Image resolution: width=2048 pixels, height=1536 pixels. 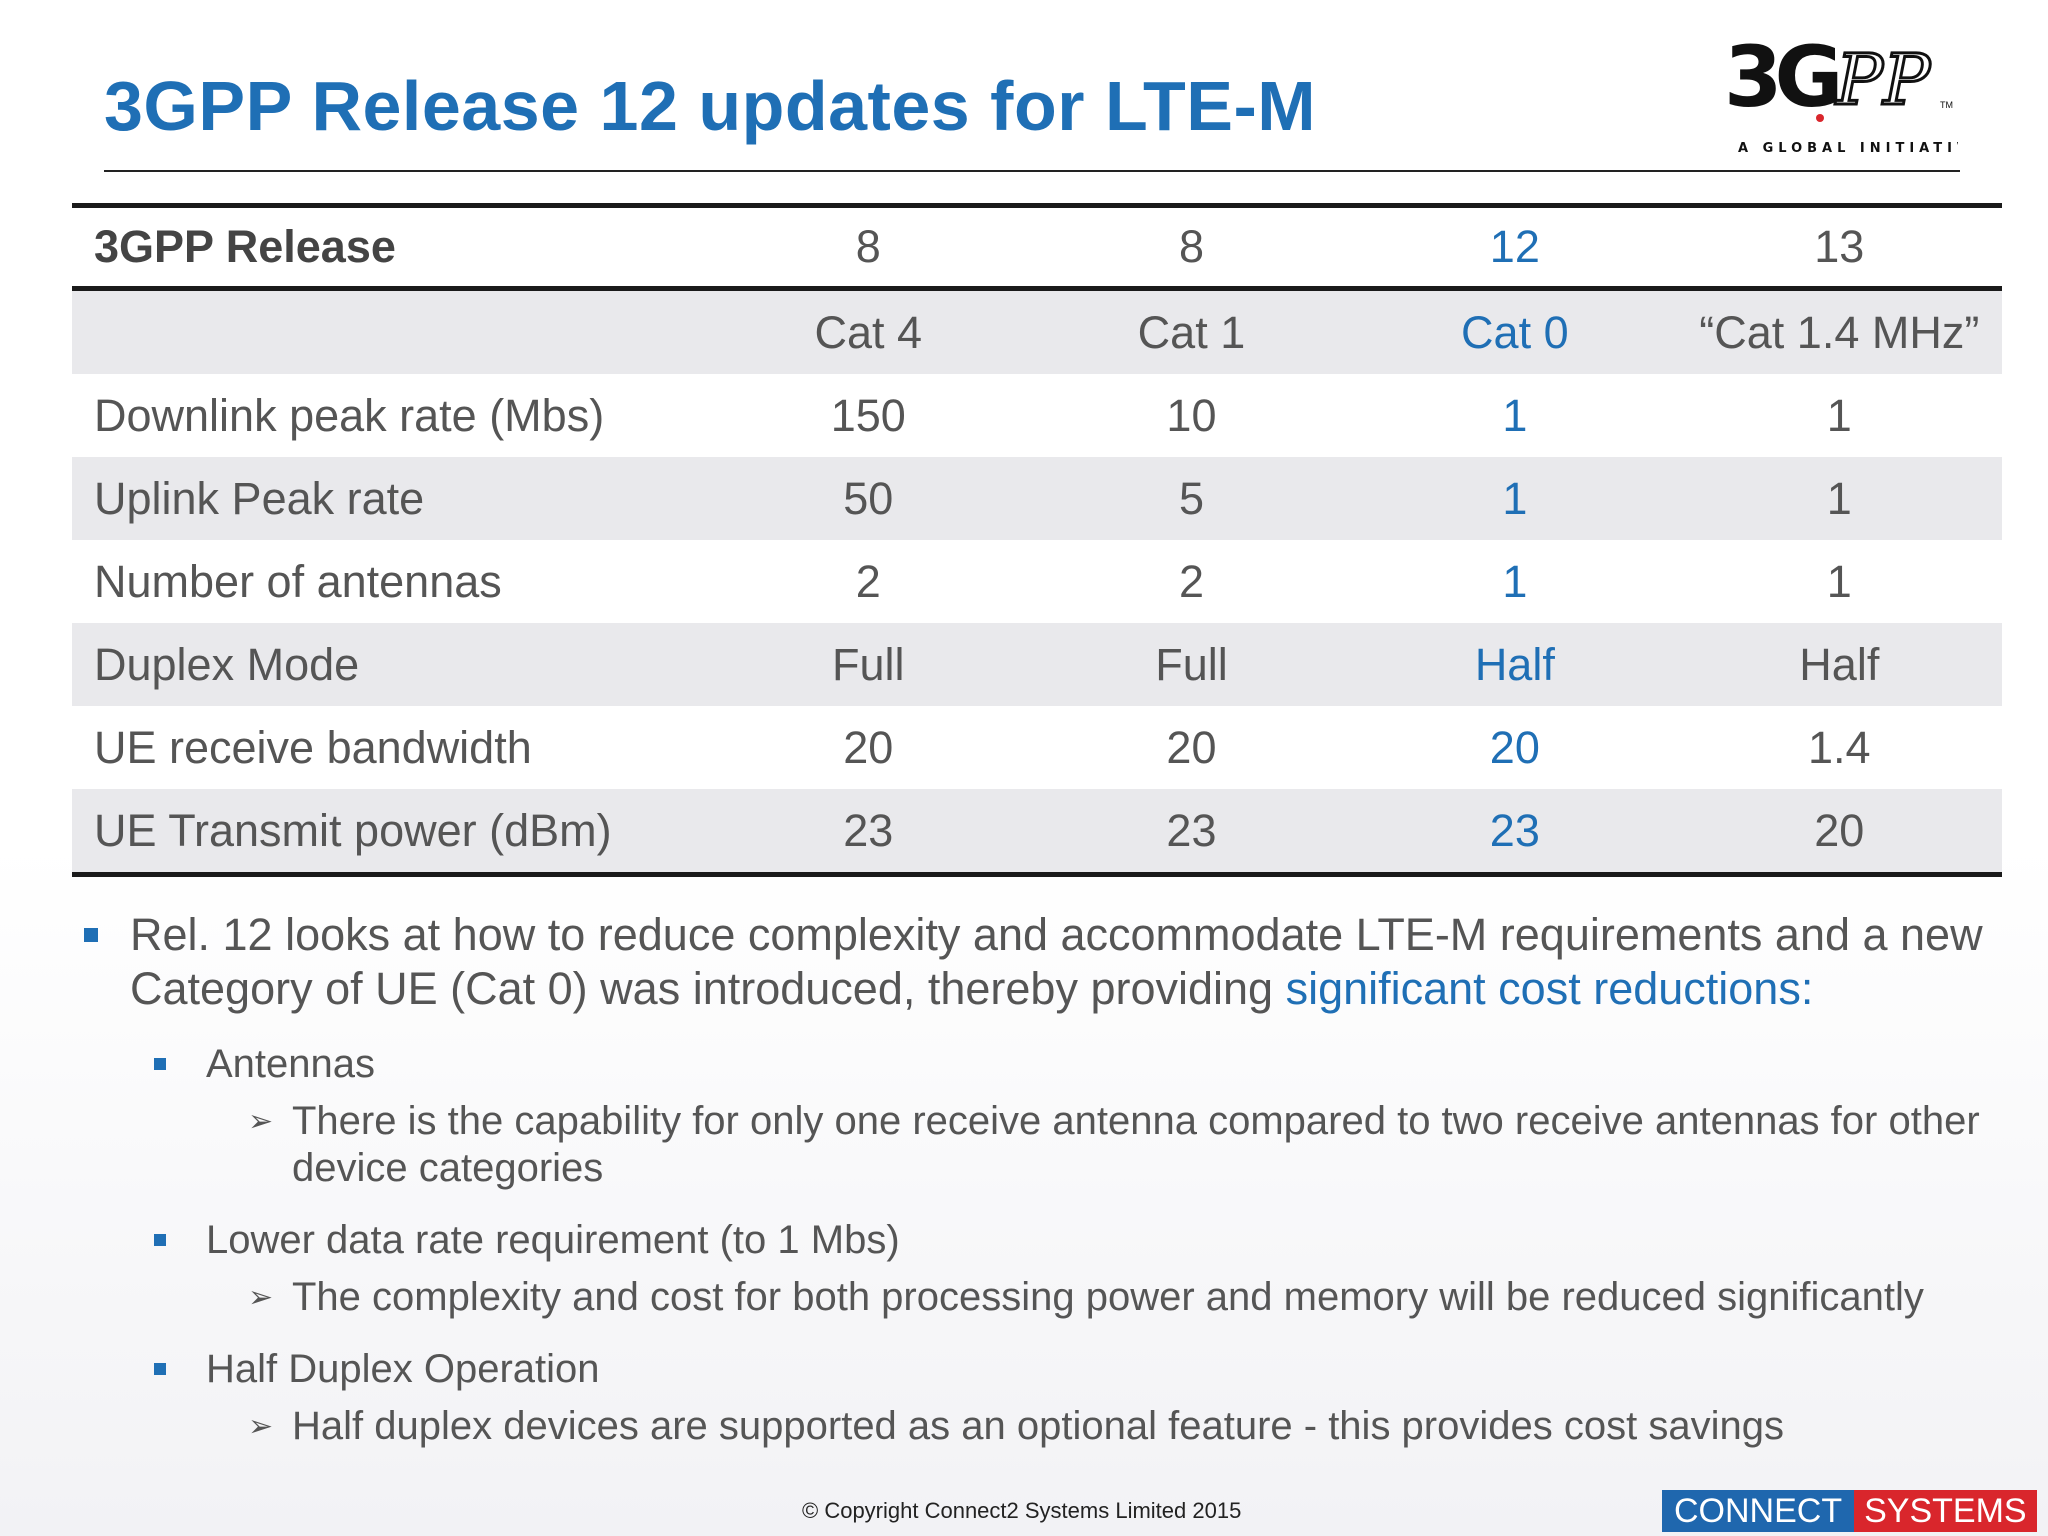 I want to click on svg-text: A GLOBAL INITIATIVE, so click(x=1848, y=148).